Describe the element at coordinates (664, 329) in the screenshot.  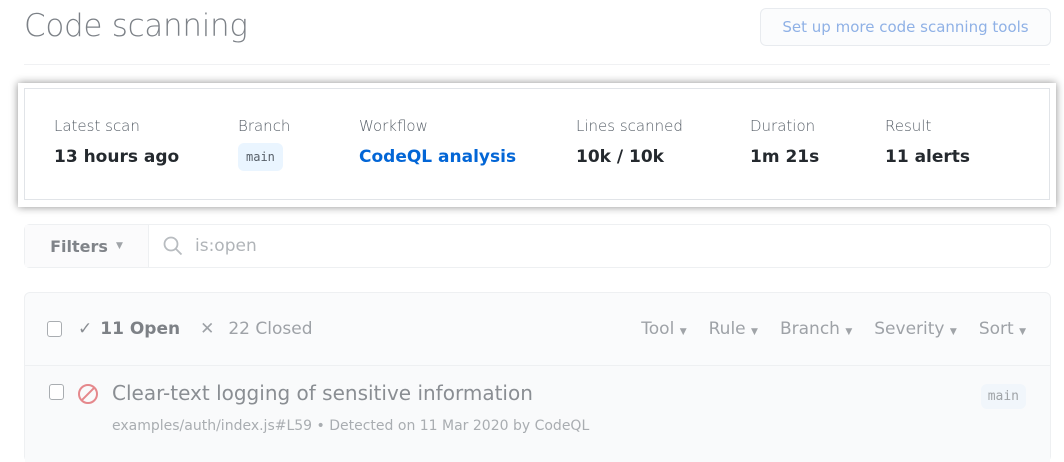
I see `tool-menu: Tool ▼` at that location.